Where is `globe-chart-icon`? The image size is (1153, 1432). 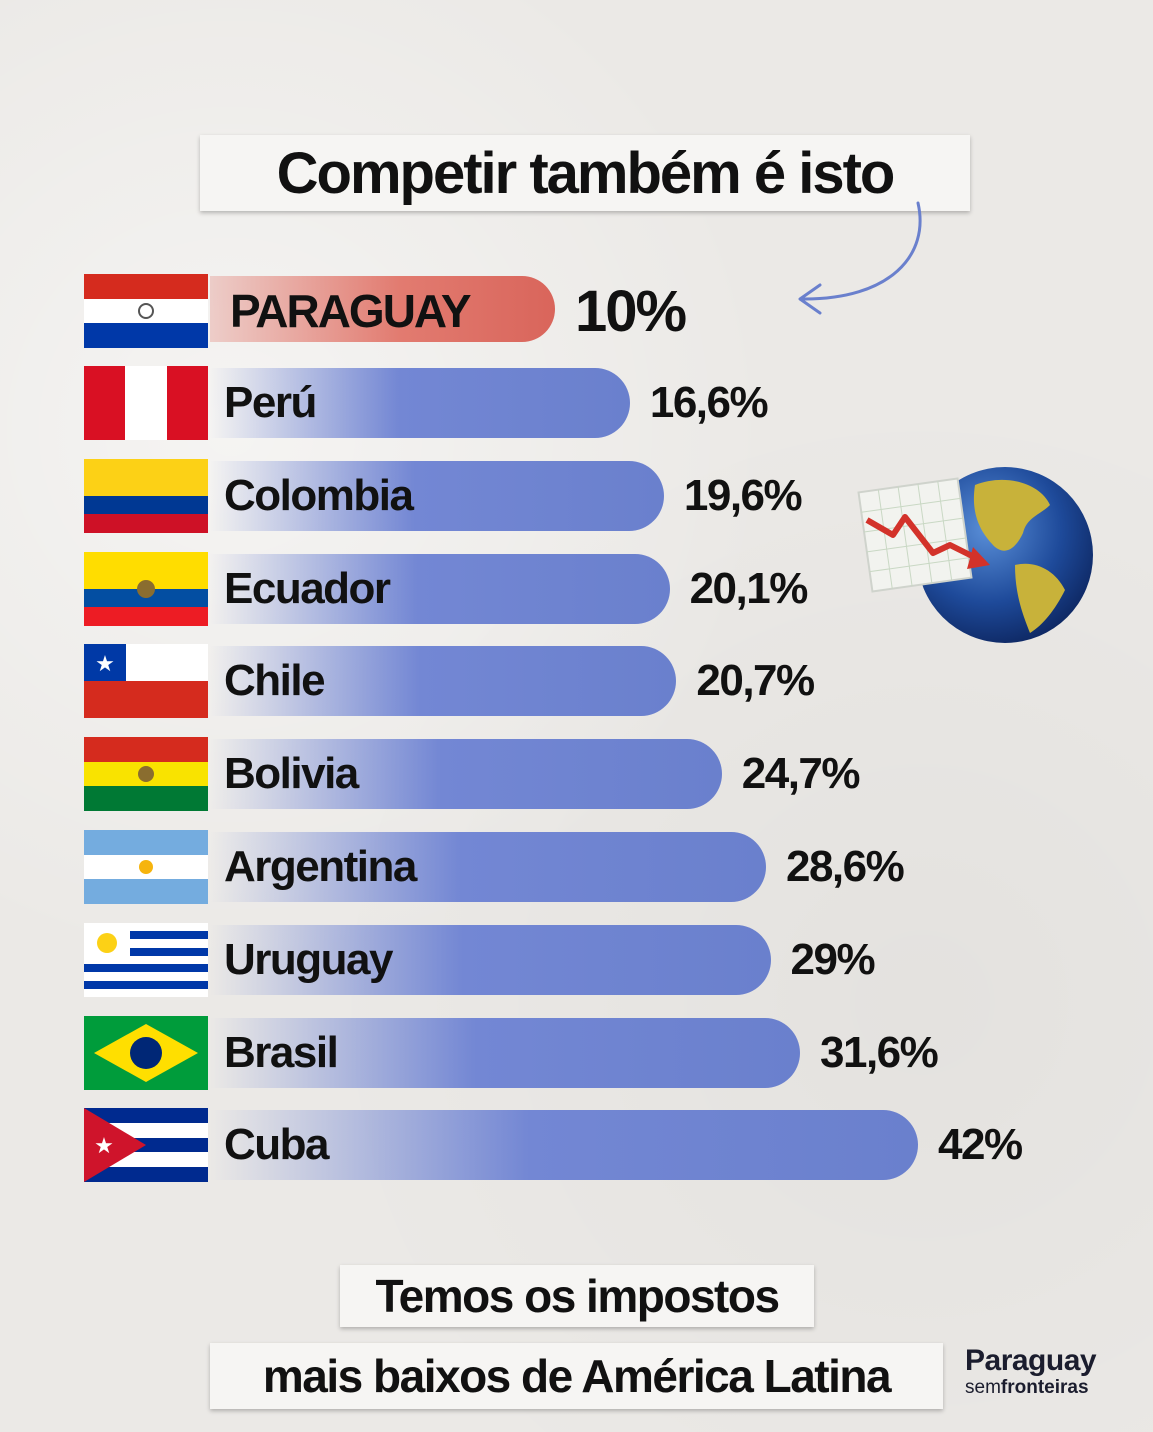
globe-chart-icon is located at coordinates (975, 555).